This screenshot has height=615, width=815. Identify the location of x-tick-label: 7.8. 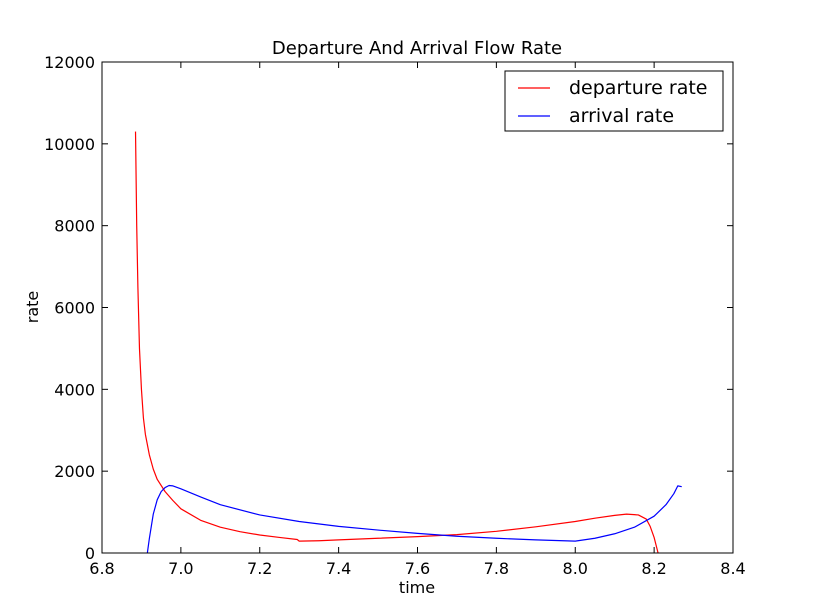
(496, 568).